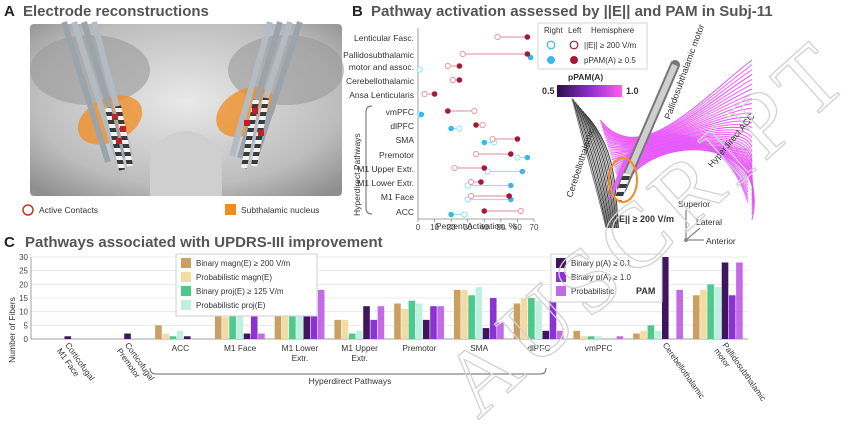 This screenshot has height=429, width=861. What do you see at coordinates (484, 227) in the screenshot?
I see `x-tick-label: 40` at bounding box center [484, 227].